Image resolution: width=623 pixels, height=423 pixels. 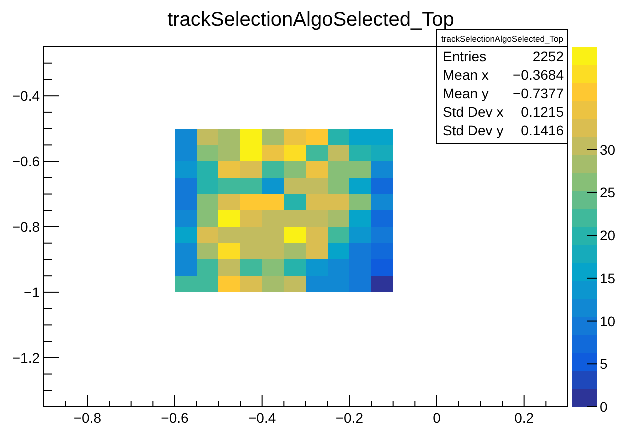 I want to click on annotation: −0.3684, so click(x=538, y=75).